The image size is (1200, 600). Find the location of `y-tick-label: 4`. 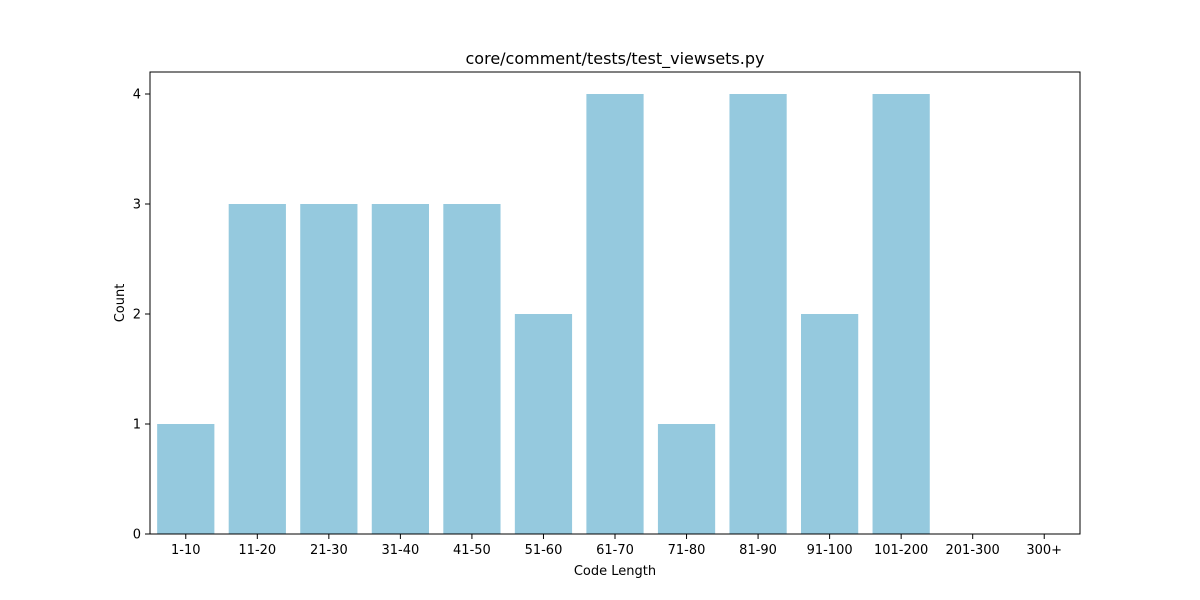

y-tick-label: 4 is located at coordinates (137, 95).